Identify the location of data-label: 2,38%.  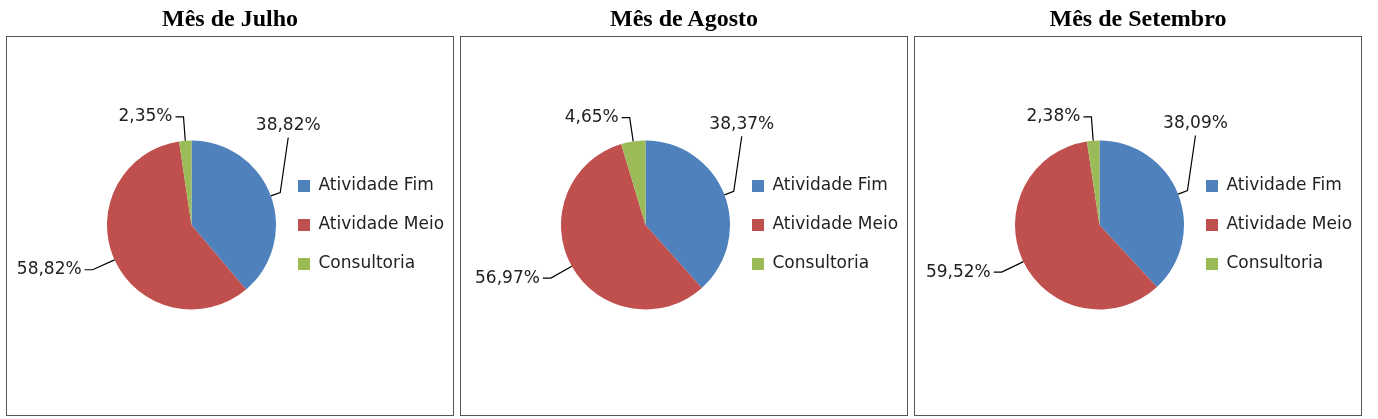
(1053, 115).